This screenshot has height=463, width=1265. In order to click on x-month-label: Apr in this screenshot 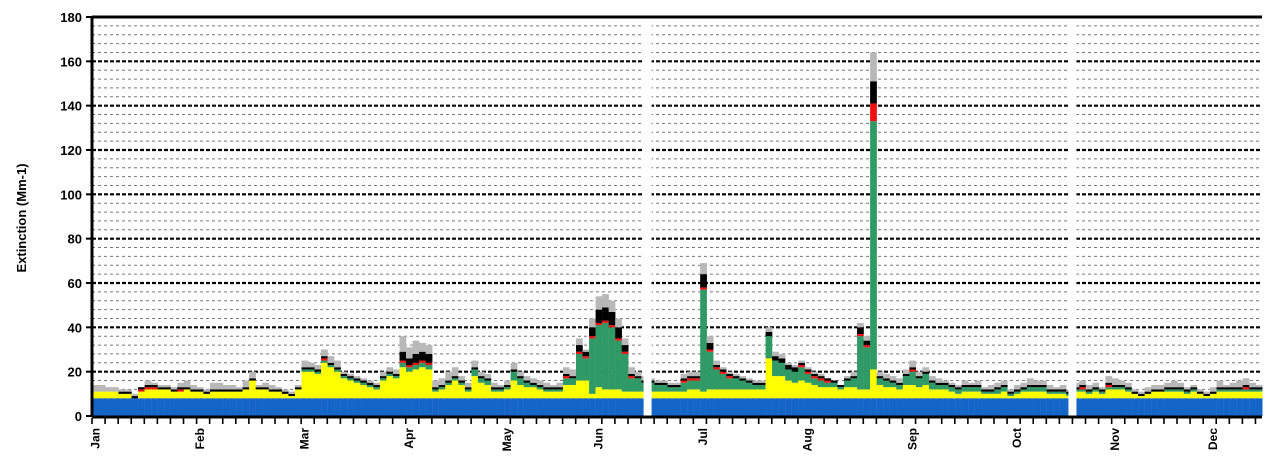, I will do `click(409, 438)`.